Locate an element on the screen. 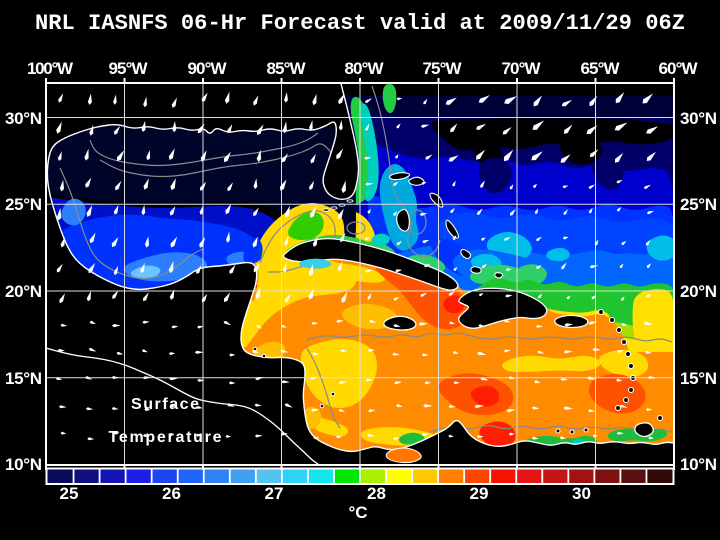  svg-text: 65°W is located at coordinates (601, 68).